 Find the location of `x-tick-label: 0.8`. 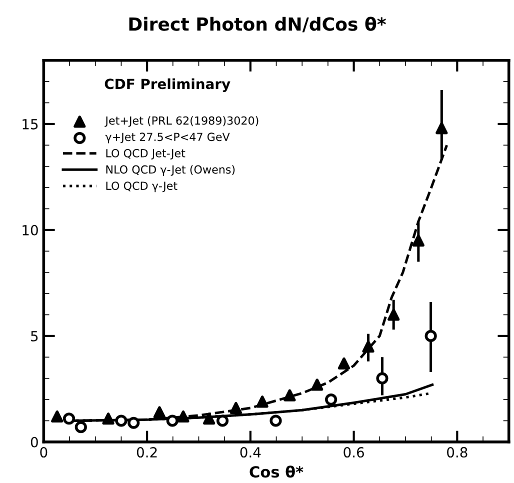

x-tick-label: 0.8 is located at coordinates (457, 452).